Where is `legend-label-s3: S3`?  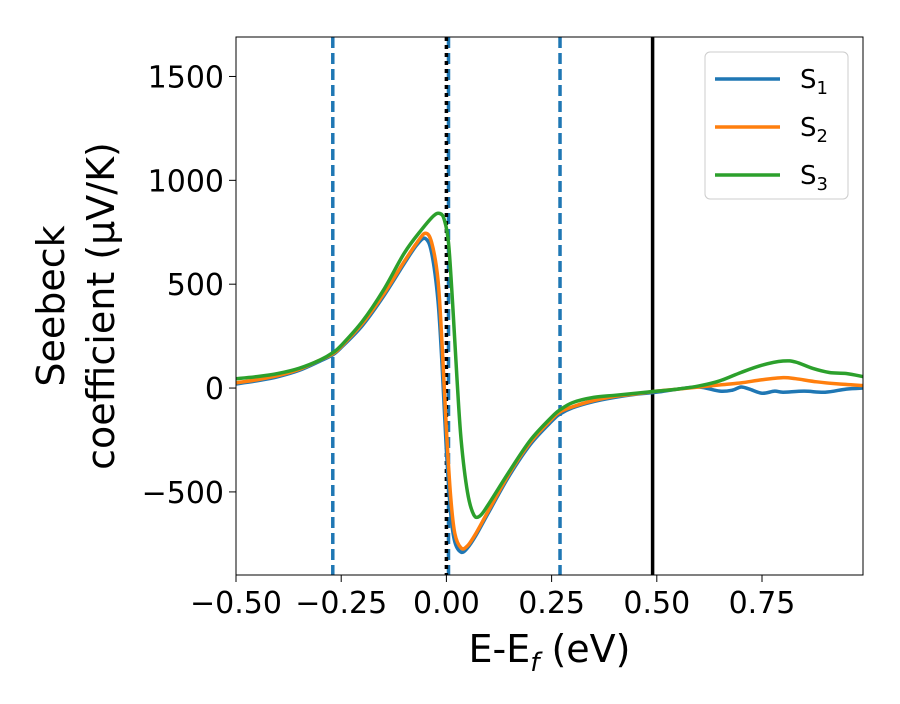
legend-label-s3: S3 is located at coordinates (814, 178).